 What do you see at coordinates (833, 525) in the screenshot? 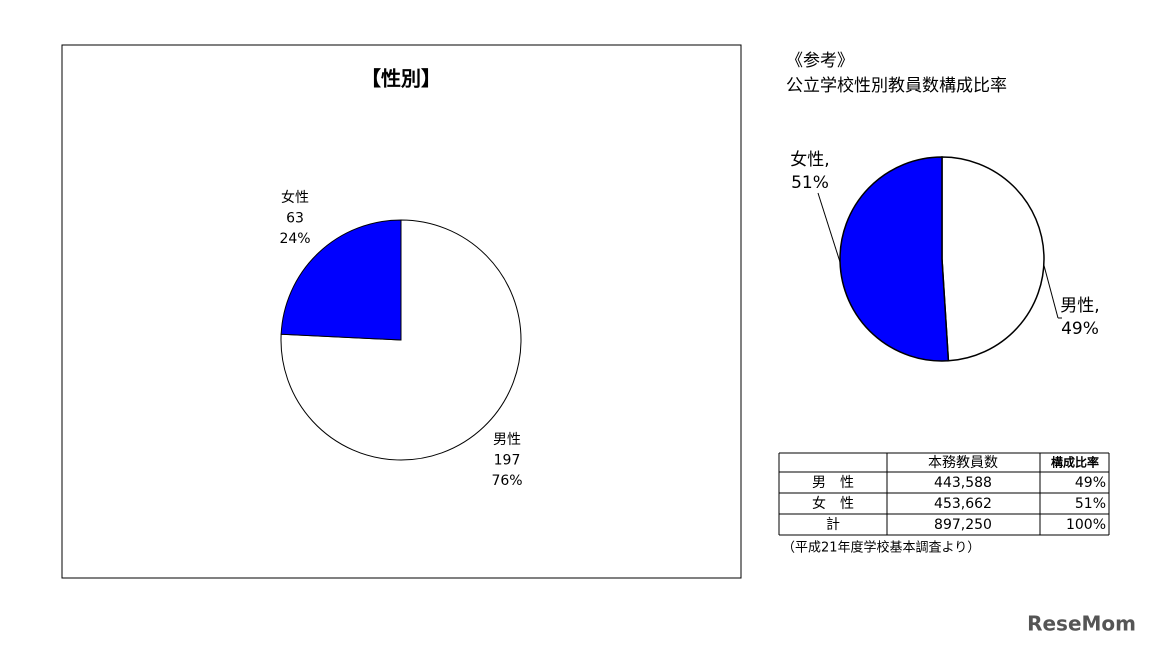
I see `table-cell: 計` at bounding box center [833, 525].